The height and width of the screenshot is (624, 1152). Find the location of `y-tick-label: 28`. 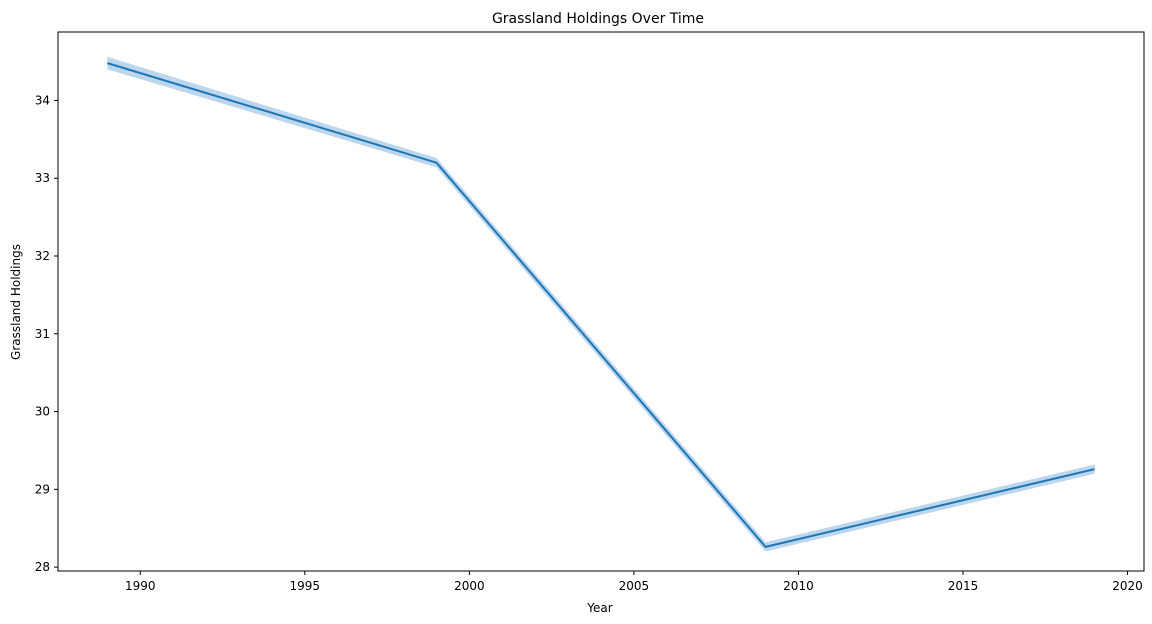

y-tick-label: 28 is located at coordinates (42, 567).